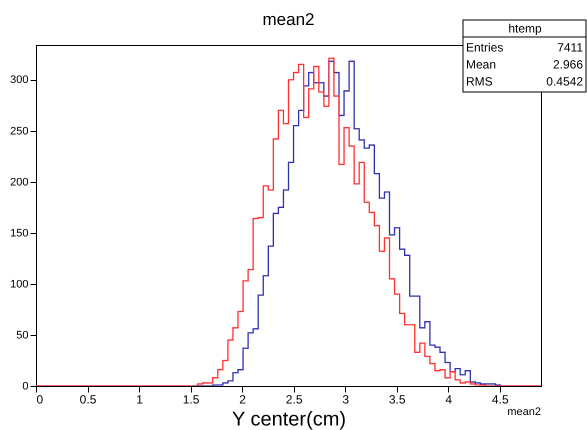 The height and width of the screenshot is (430, 587). Describe the element at coordinates (22, 335) in the screenshot. I see `y-tick-label: 50` at that location.